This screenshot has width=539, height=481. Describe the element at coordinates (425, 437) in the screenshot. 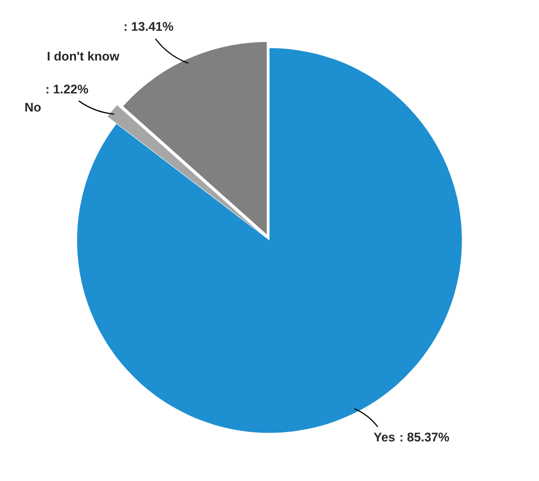

I see `data-label: : 85.37%` at that location.